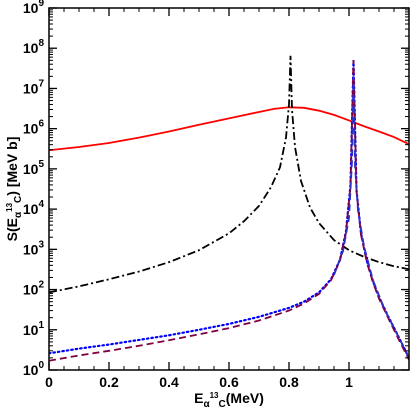 The image size is (415, 412). I want to click on y-tick-label: 10³, so click(34, 248).